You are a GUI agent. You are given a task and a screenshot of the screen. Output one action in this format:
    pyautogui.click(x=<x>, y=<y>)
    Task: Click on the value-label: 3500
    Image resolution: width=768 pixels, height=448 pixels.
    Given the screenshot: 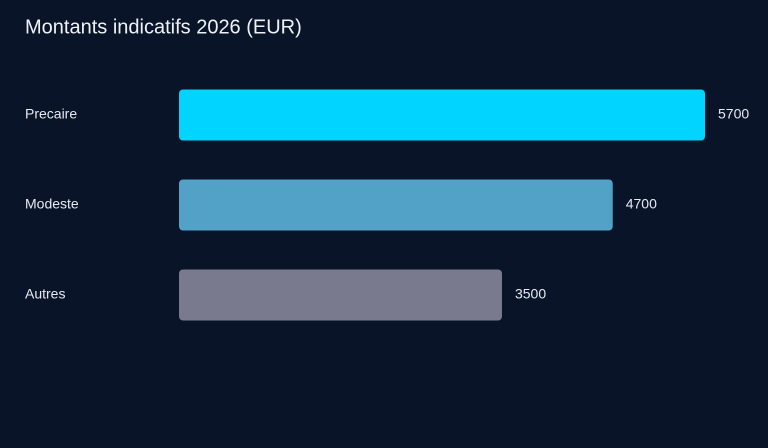 What is the action you would take?
    pyautogui.click(x=530, y=294)
    